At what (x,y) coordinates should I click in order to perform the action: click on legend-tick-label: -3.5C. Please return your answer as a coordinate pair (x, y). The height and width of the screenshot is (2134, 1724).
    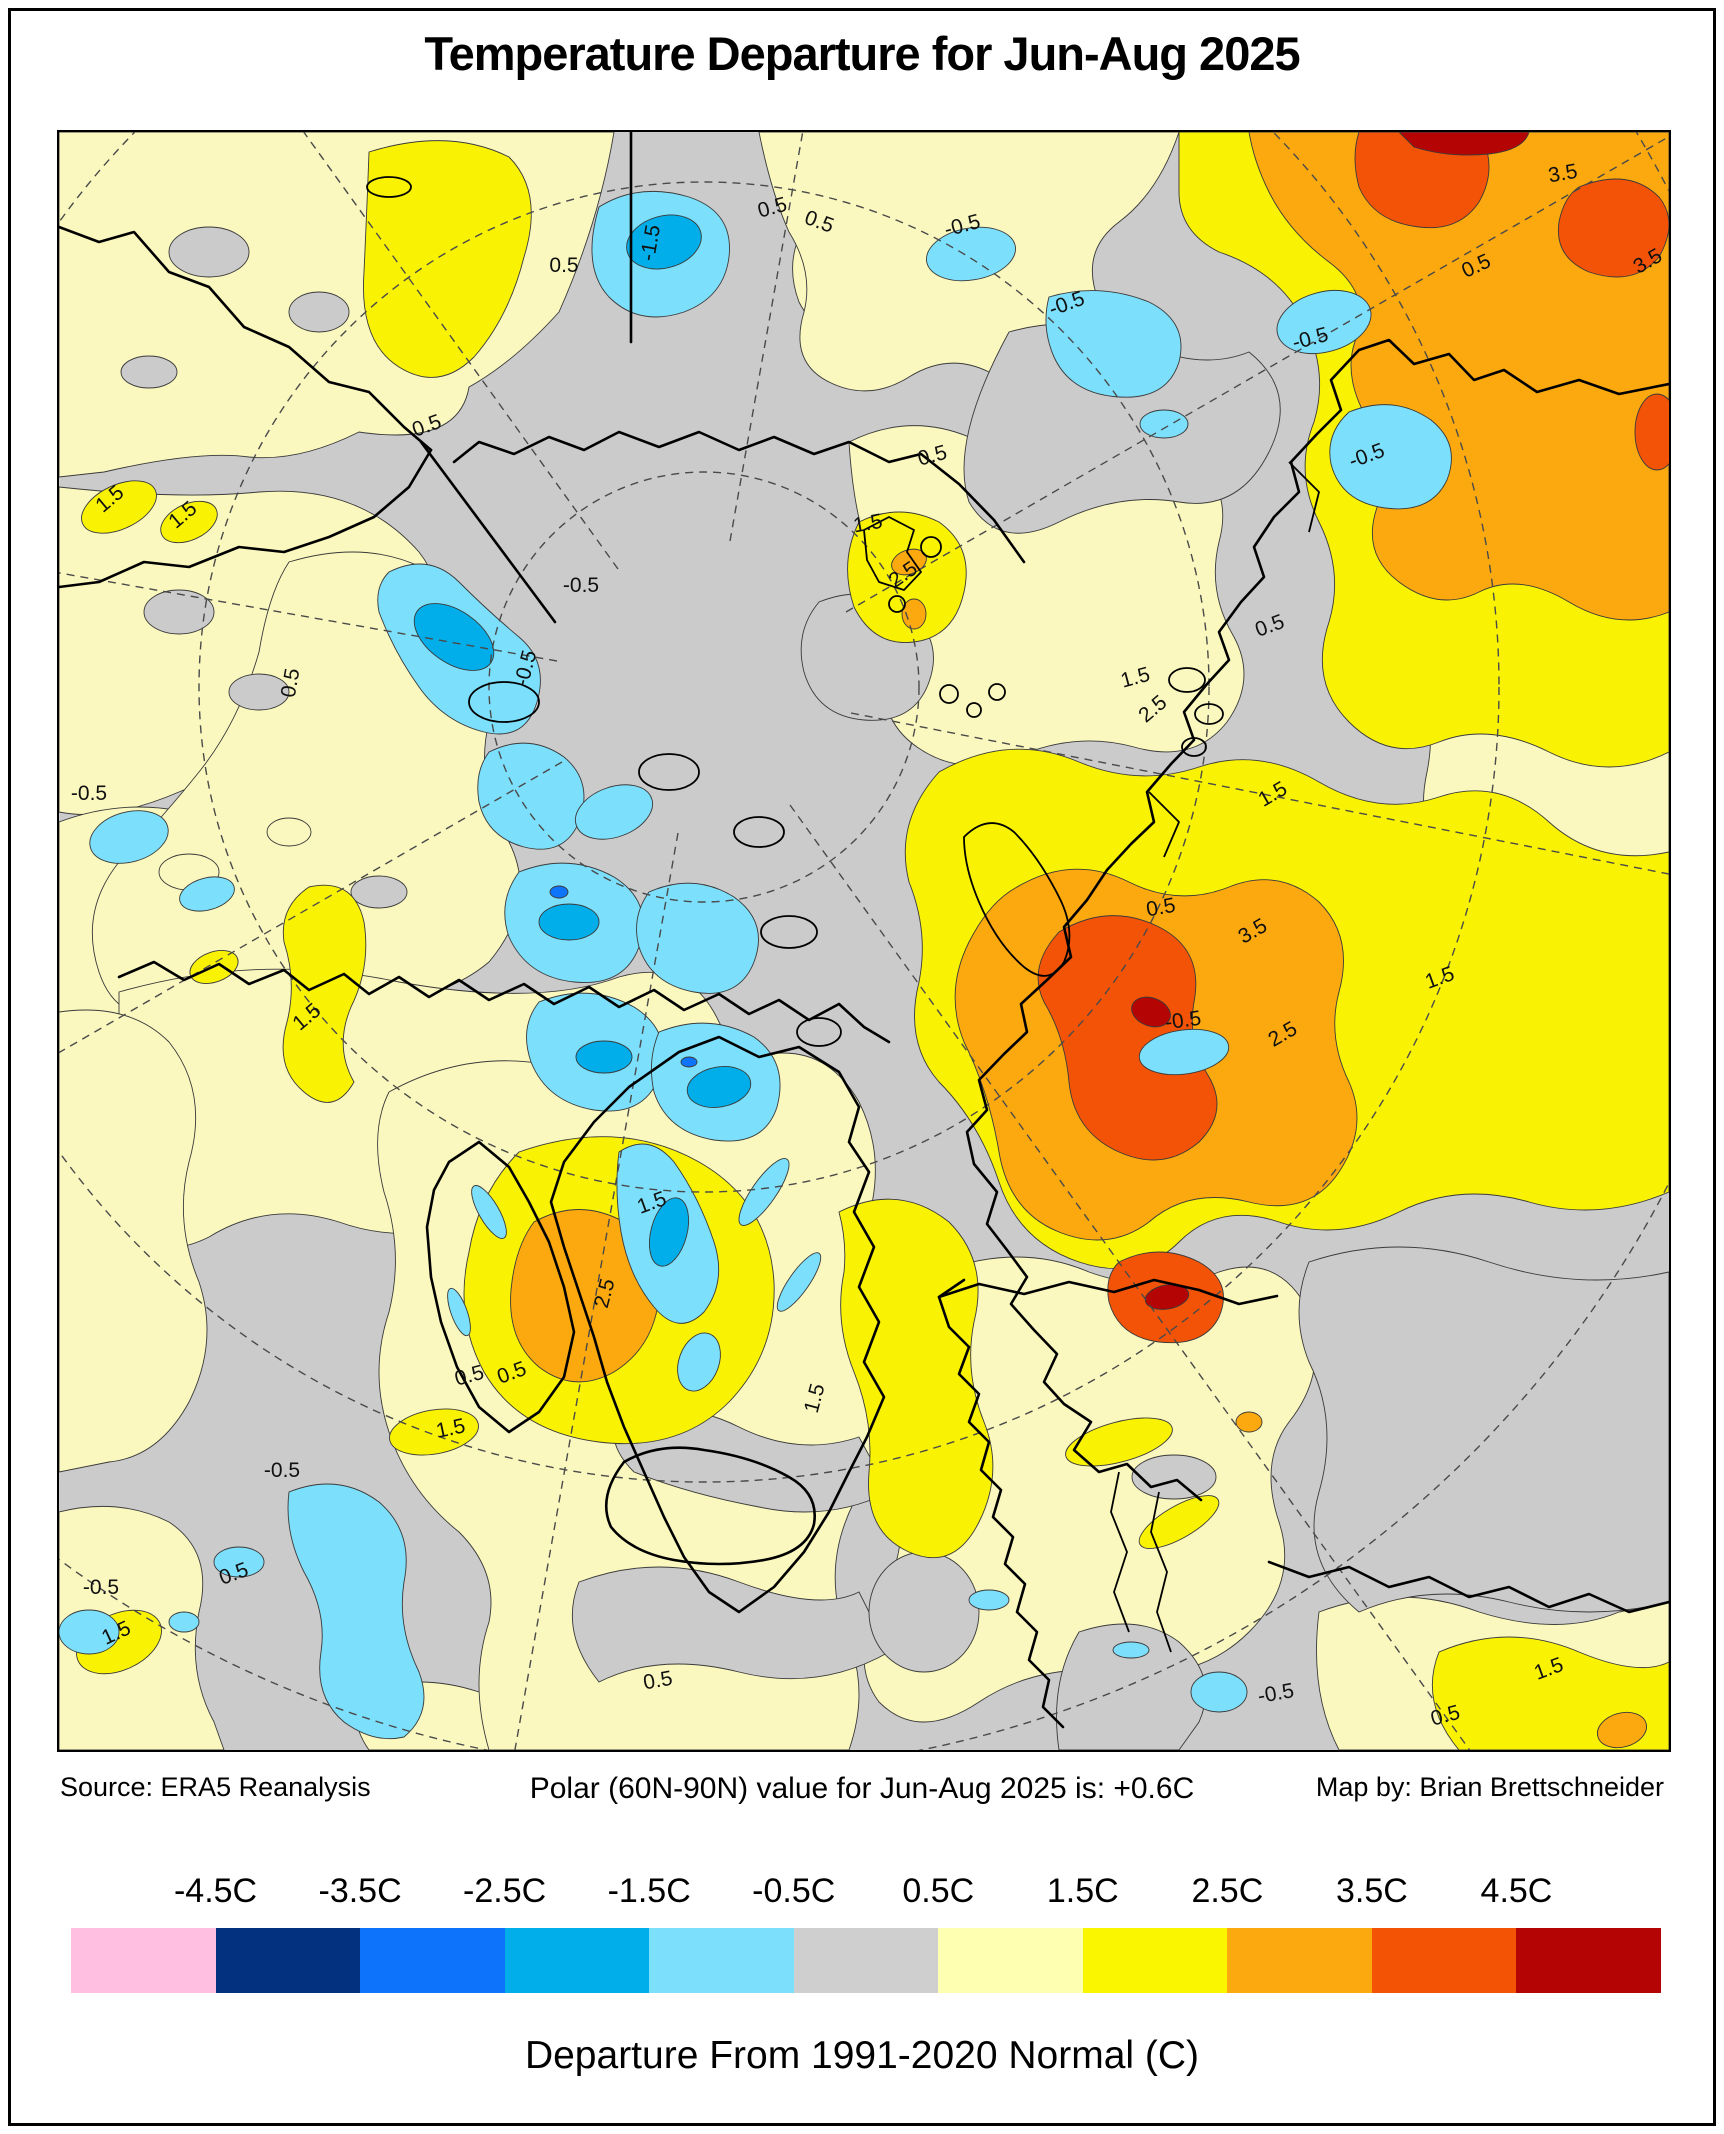
    Looking at the image, I should click on (360, 1891).